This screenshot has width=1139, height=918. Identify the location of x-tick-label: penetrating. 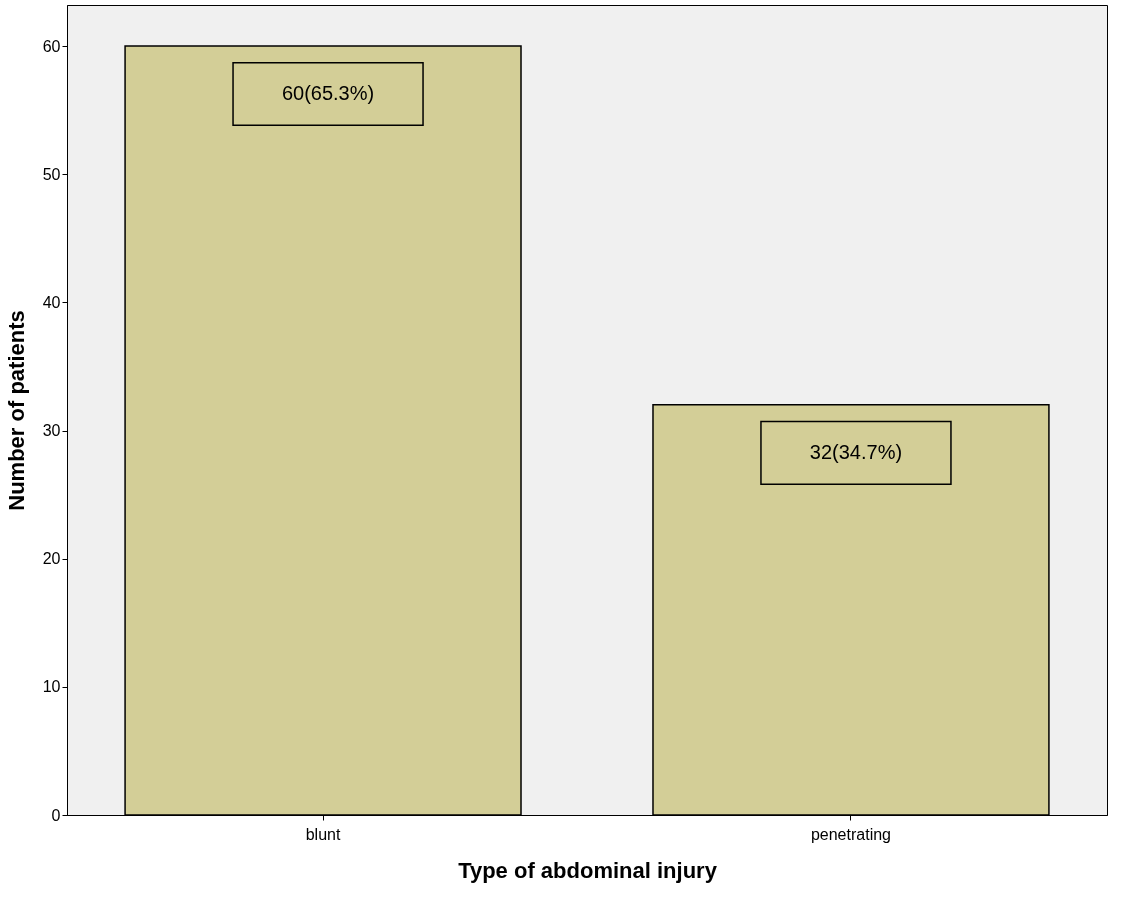
(850, 834).